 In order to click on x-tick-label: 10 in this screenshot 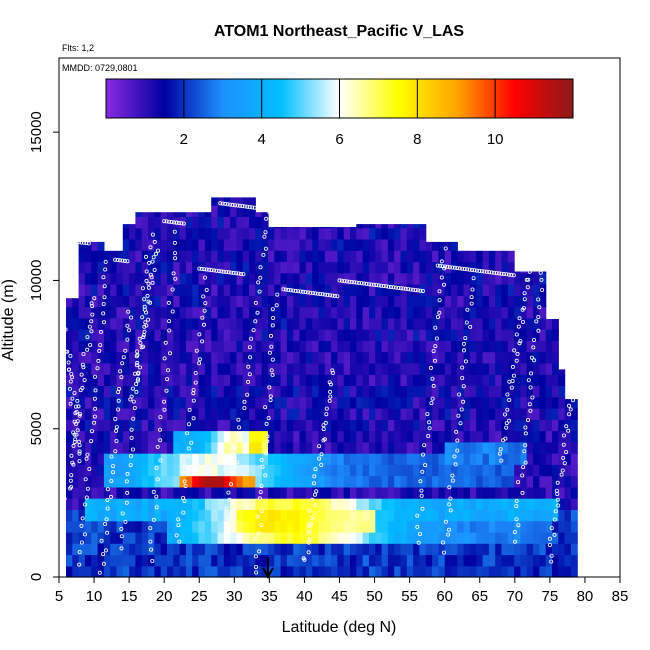, I will do `click(94, 596)`.